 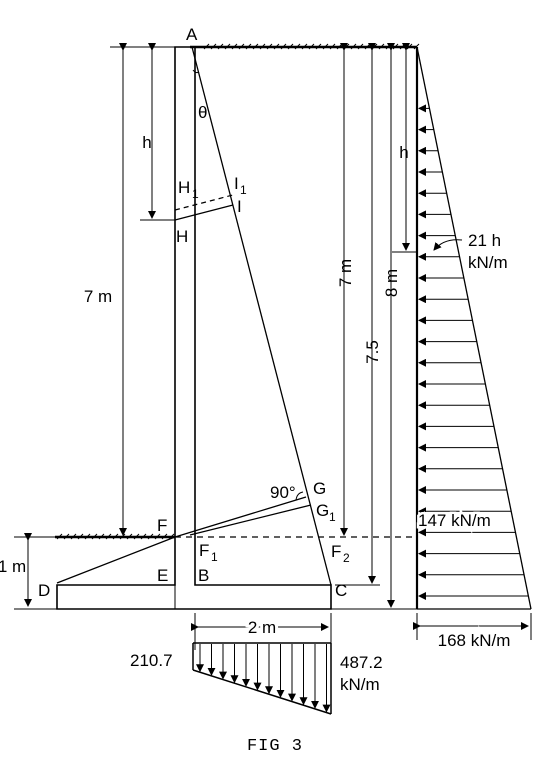 I want to click on label-21h-unit: kN/m, so click(x=488, y=262).